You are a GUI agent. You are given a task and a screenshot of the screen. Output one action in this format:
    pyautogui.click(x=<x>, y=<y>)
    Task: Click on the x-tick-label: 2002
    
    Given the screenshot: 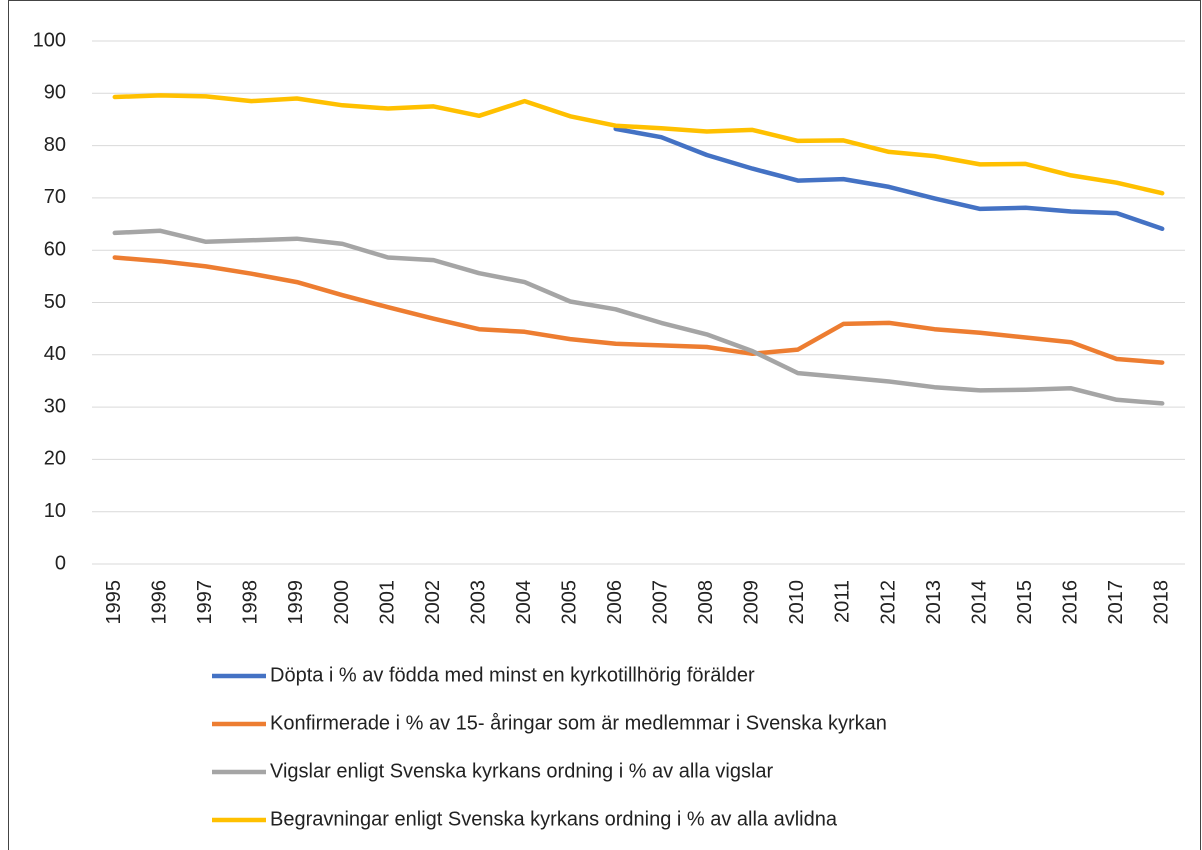 What is the action you would take?
    pyautogui.click(x=433, y=602)
    